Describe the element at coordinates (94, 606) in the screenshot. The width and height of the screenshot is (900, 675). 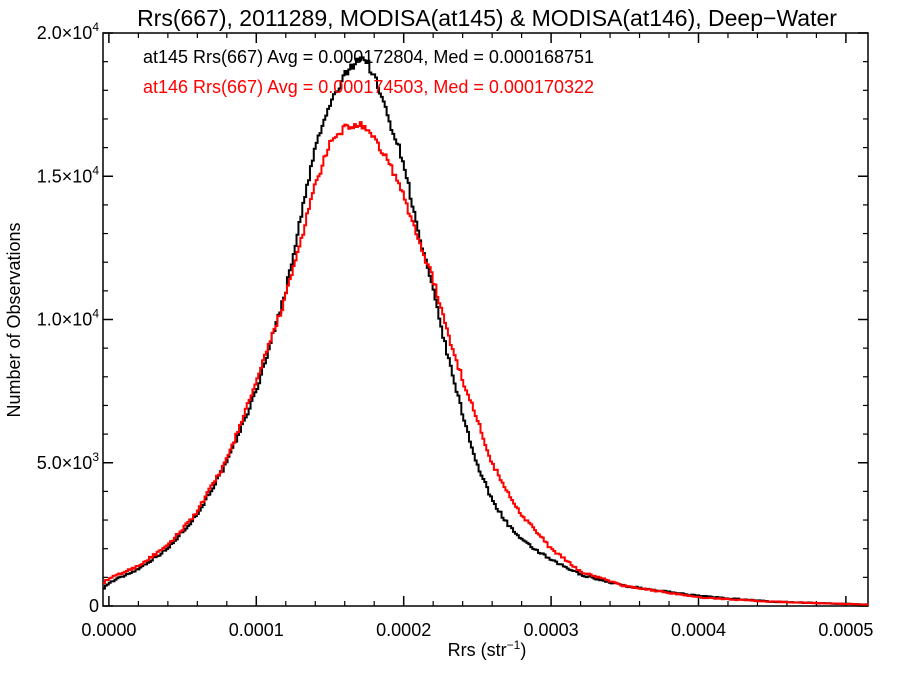
I see `y-tick-label: 0` at that location.